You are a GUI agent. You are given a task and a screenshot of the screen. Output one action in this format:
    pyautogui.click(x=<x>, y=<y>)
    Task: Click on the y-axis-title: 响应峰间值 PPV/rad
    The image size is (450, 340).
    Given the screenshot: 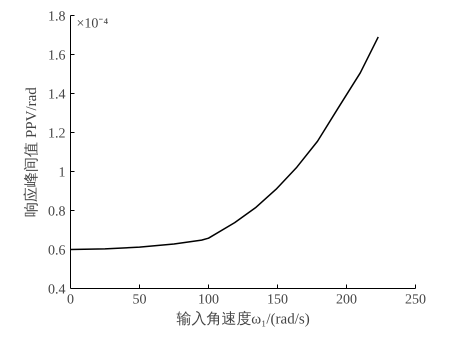 What is the action you would take?
    pyautogui.click(x=31, y=151)
    